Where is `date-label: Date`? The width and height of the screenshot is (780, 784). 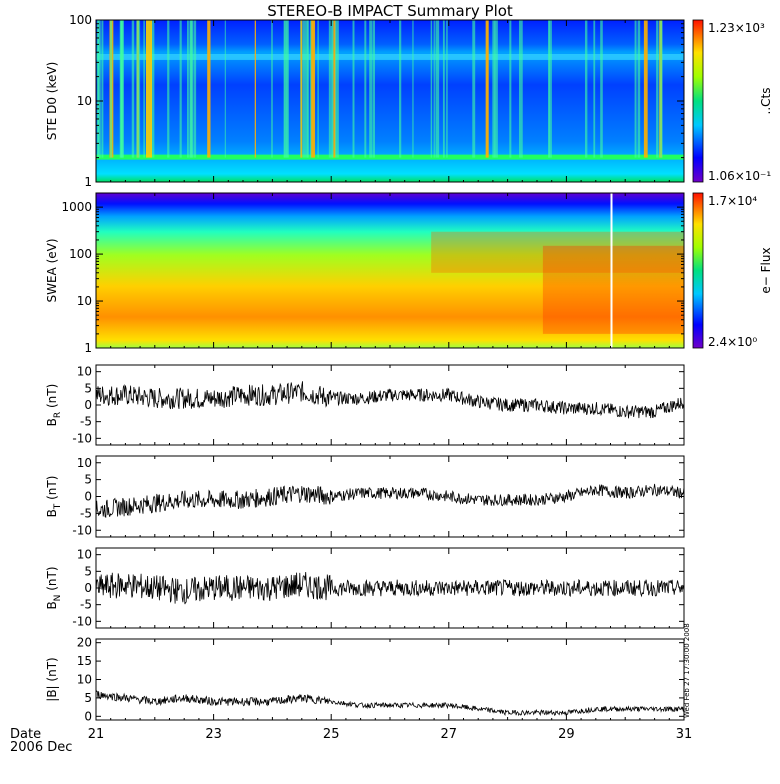
date-label: Date is located at coordinates (25, 734).